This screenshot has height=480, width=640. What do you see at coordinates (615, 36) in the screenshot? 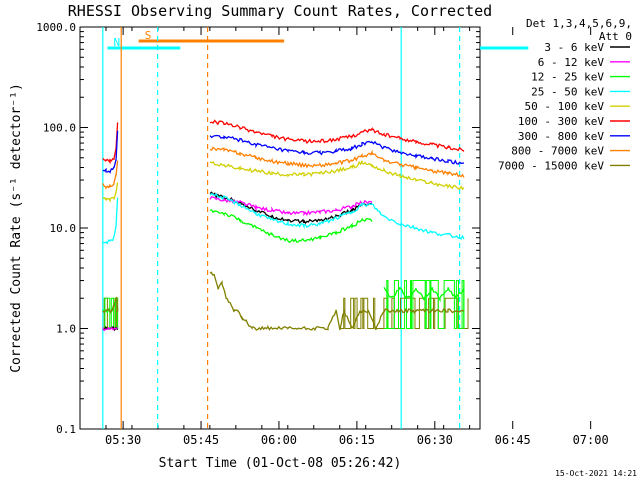
I see `detector-info-line-2: Att 0` at bounding box center [615, 36].